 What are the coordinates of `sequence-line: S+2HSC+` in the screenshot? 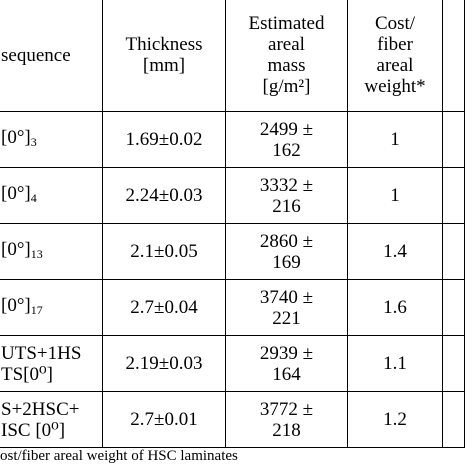 It's located at (40, 409).